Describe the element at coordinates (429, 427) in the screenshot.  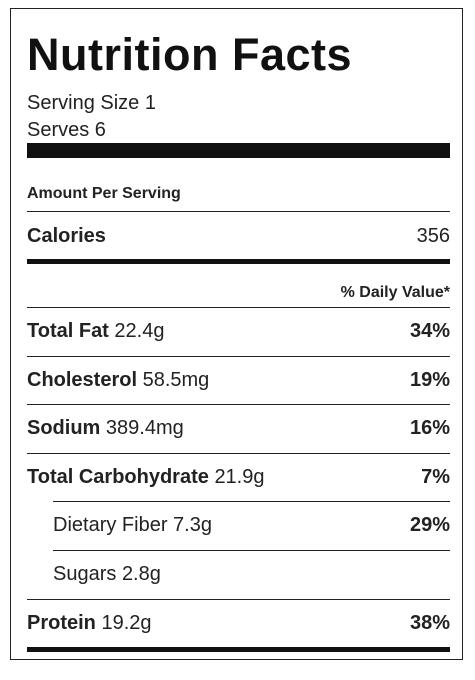
I see `nutrient-daily-value: 16%` at that location.